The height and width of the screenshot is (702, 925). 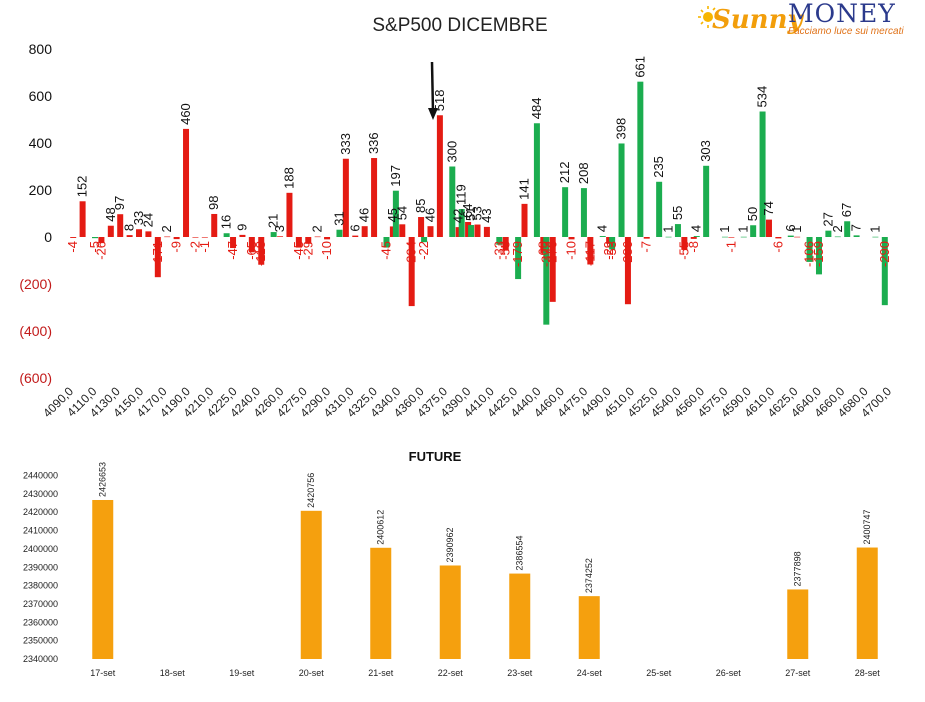 What do you see at coordinates (381, 673) in the screenshot?
I see `x-tick-label: 21-set` at bounding box center [381, 673].